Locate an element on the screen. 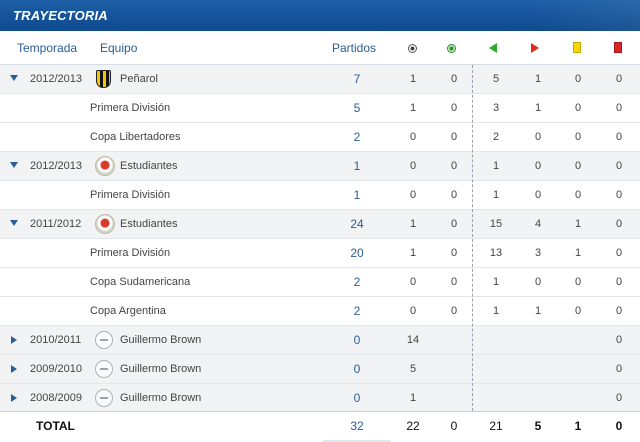  header-matches: Partidos is located at coordinates (354, 48).